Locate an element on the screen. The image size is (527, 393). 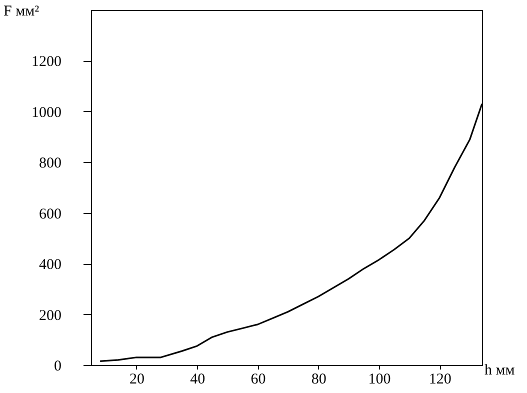
x-tick-label: 80 is located at coordinates (318, 380).